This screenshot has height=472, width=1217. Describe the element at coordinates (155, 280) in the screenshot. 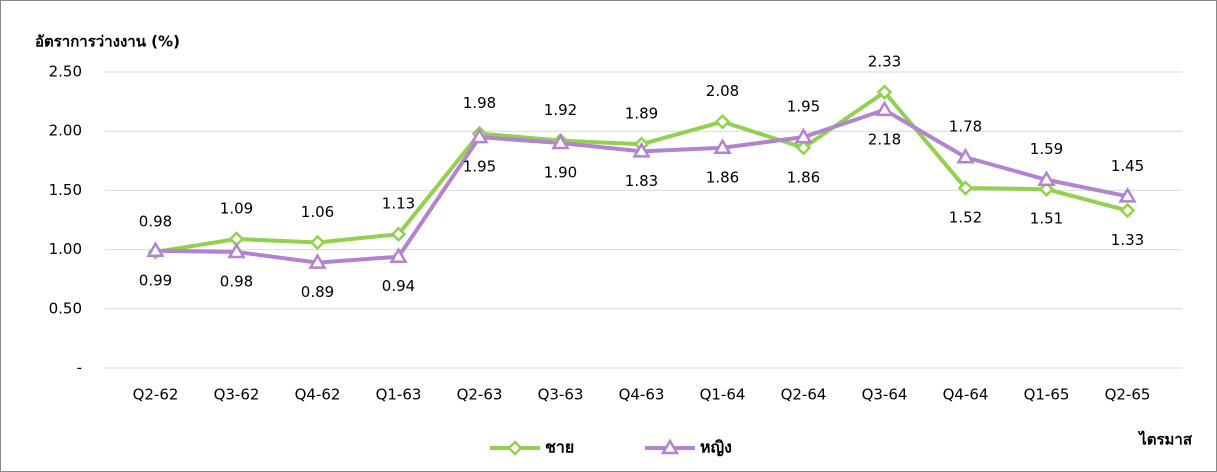

I see `data-label: 0.99` at that location.